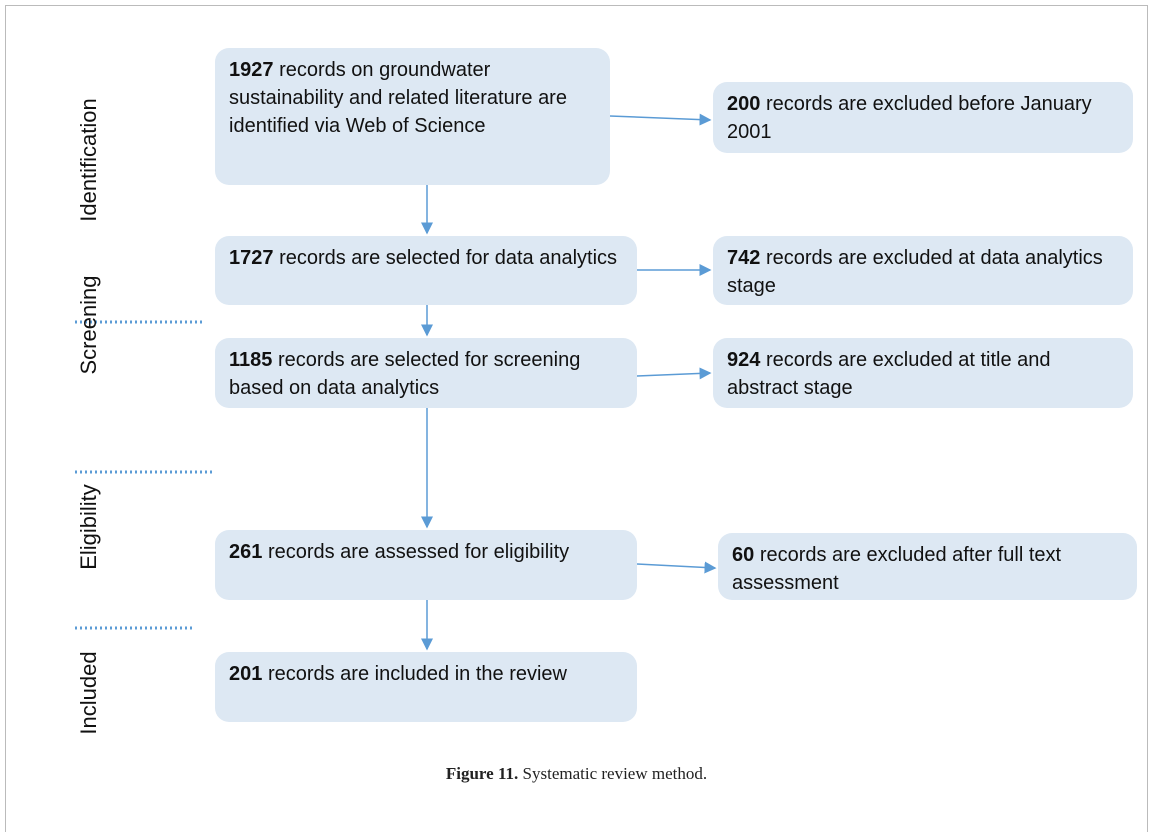  What do you see at coordinates (744, 258) in the screenshot?
I see `count: 742` at bounding box center [744, 258].